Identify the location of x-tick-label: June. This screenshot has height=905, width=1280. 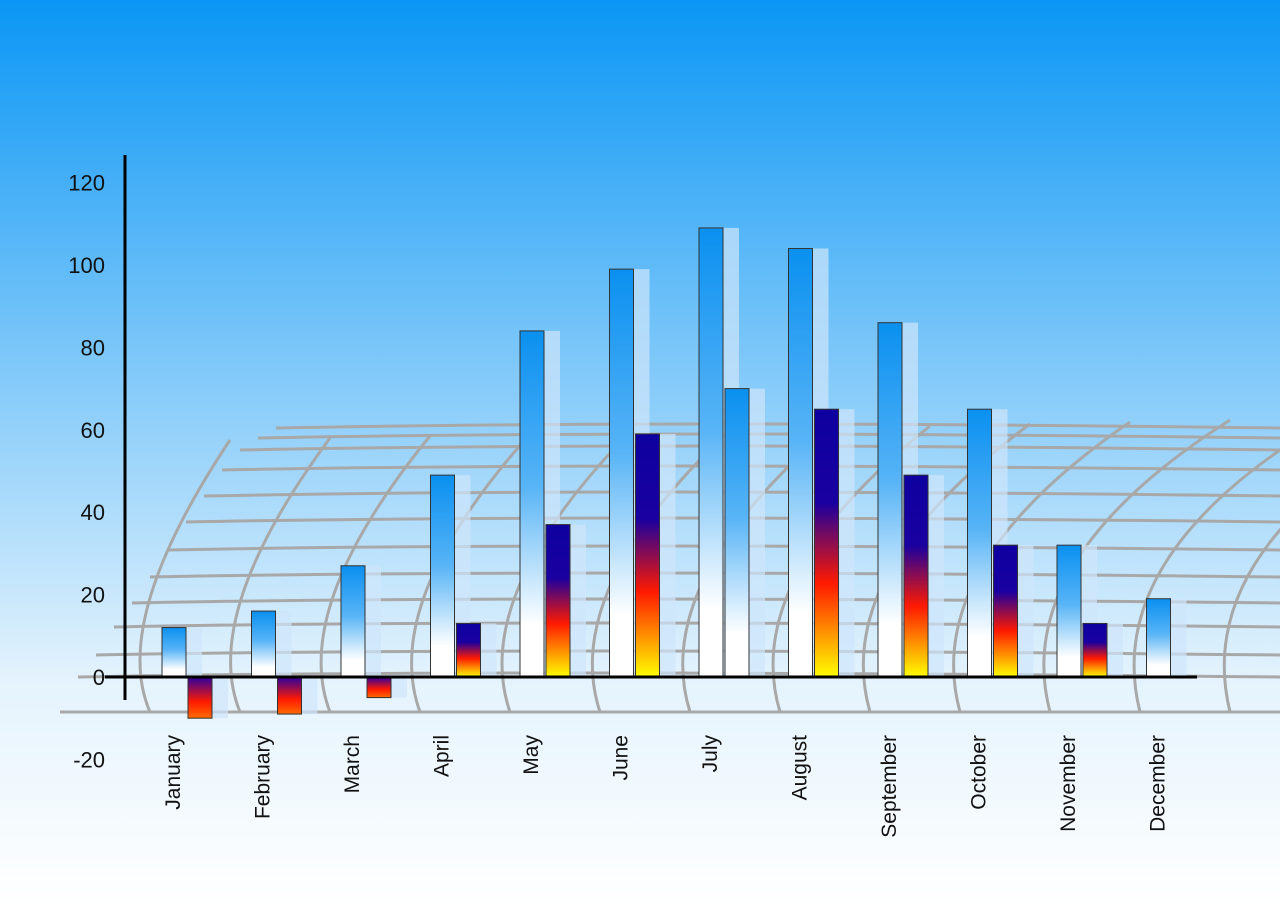
(621, 758).